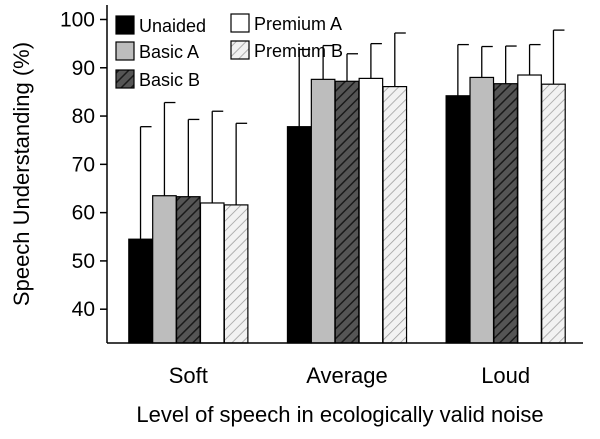 The width and height of the screenshot is (600, 439). What do you see at coordinates (463, 69) in the screenshot?
I see `error-bar-unaided-loud` at bounding box center [463, 69].